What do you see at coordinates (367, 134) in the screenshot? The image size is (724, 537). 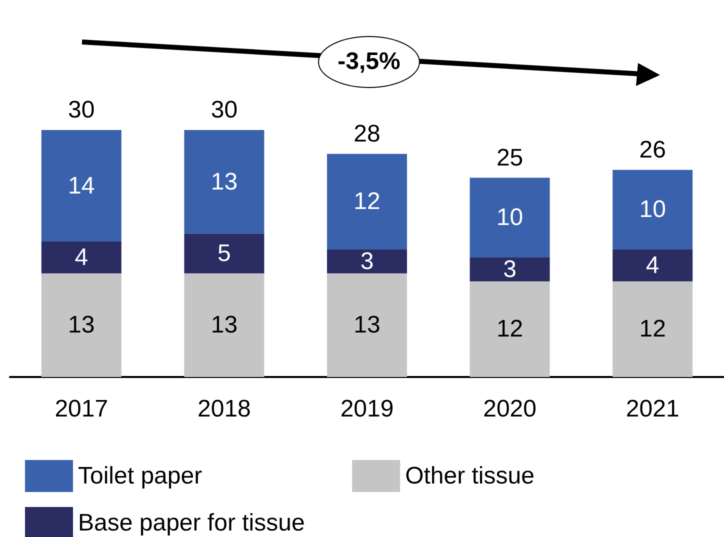 I see `total-label: 28` at bounding box center [367, 134].